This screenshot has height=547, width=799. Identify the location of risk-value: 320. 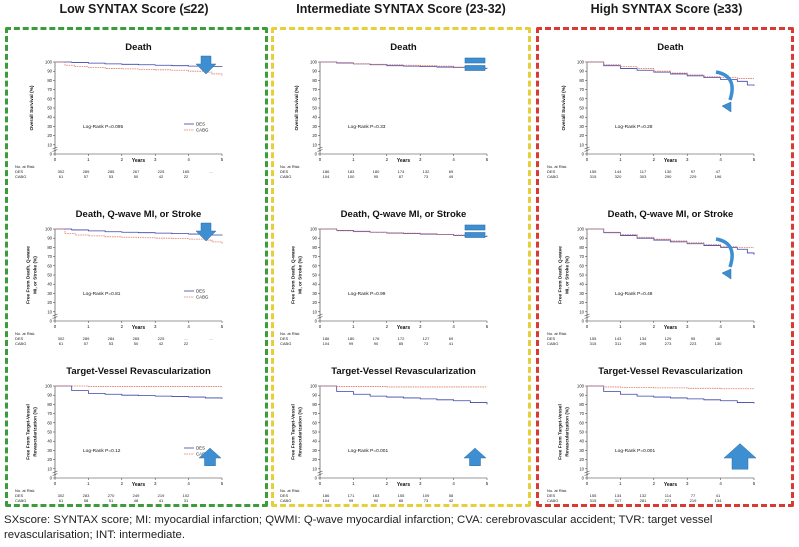
(618, 176).